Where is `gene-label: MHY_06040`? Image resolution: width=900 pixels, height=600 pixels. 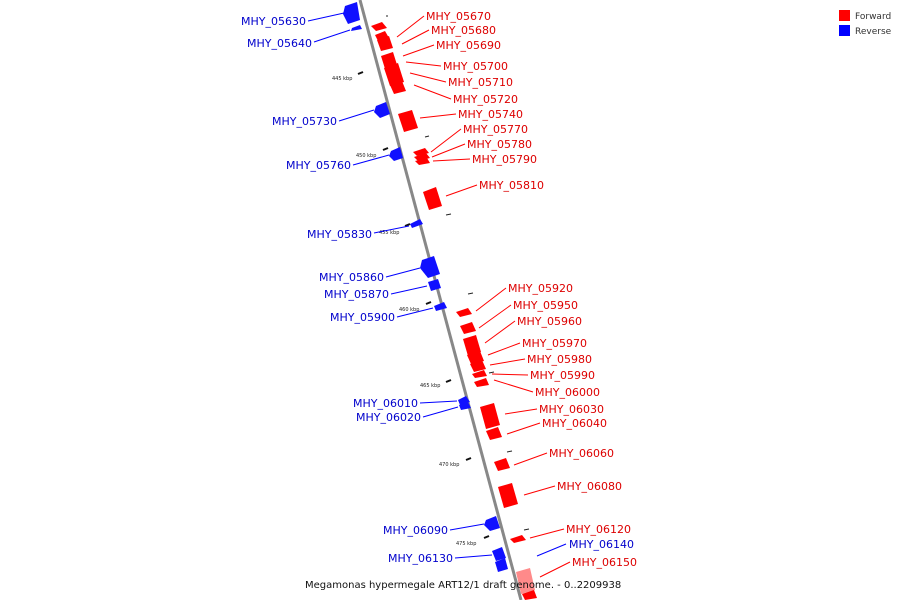
gene-label: MHY_06040 is located at coordinates (574, 423).